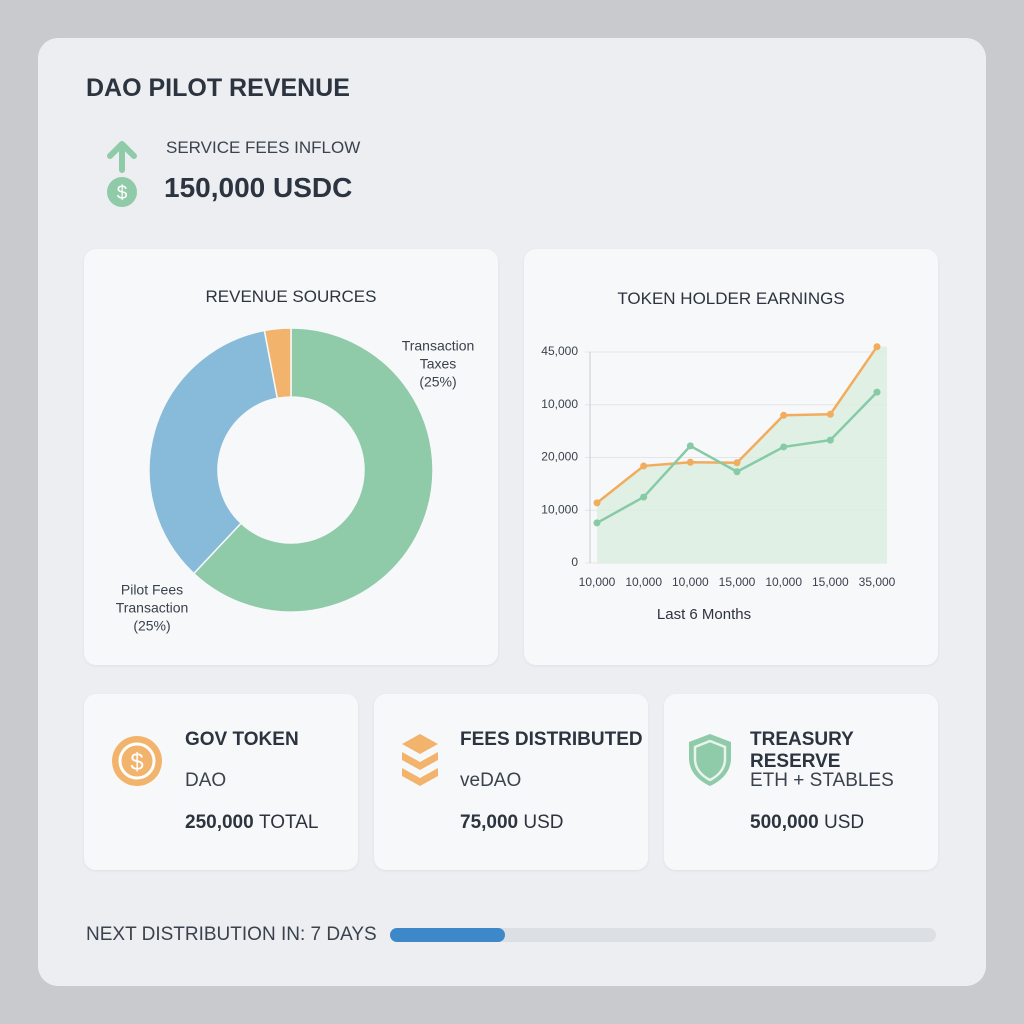 This screenshot has width=1024, height=1024. I want to click on card-title: FEES DISTRIBUTED, so click(551, 739).